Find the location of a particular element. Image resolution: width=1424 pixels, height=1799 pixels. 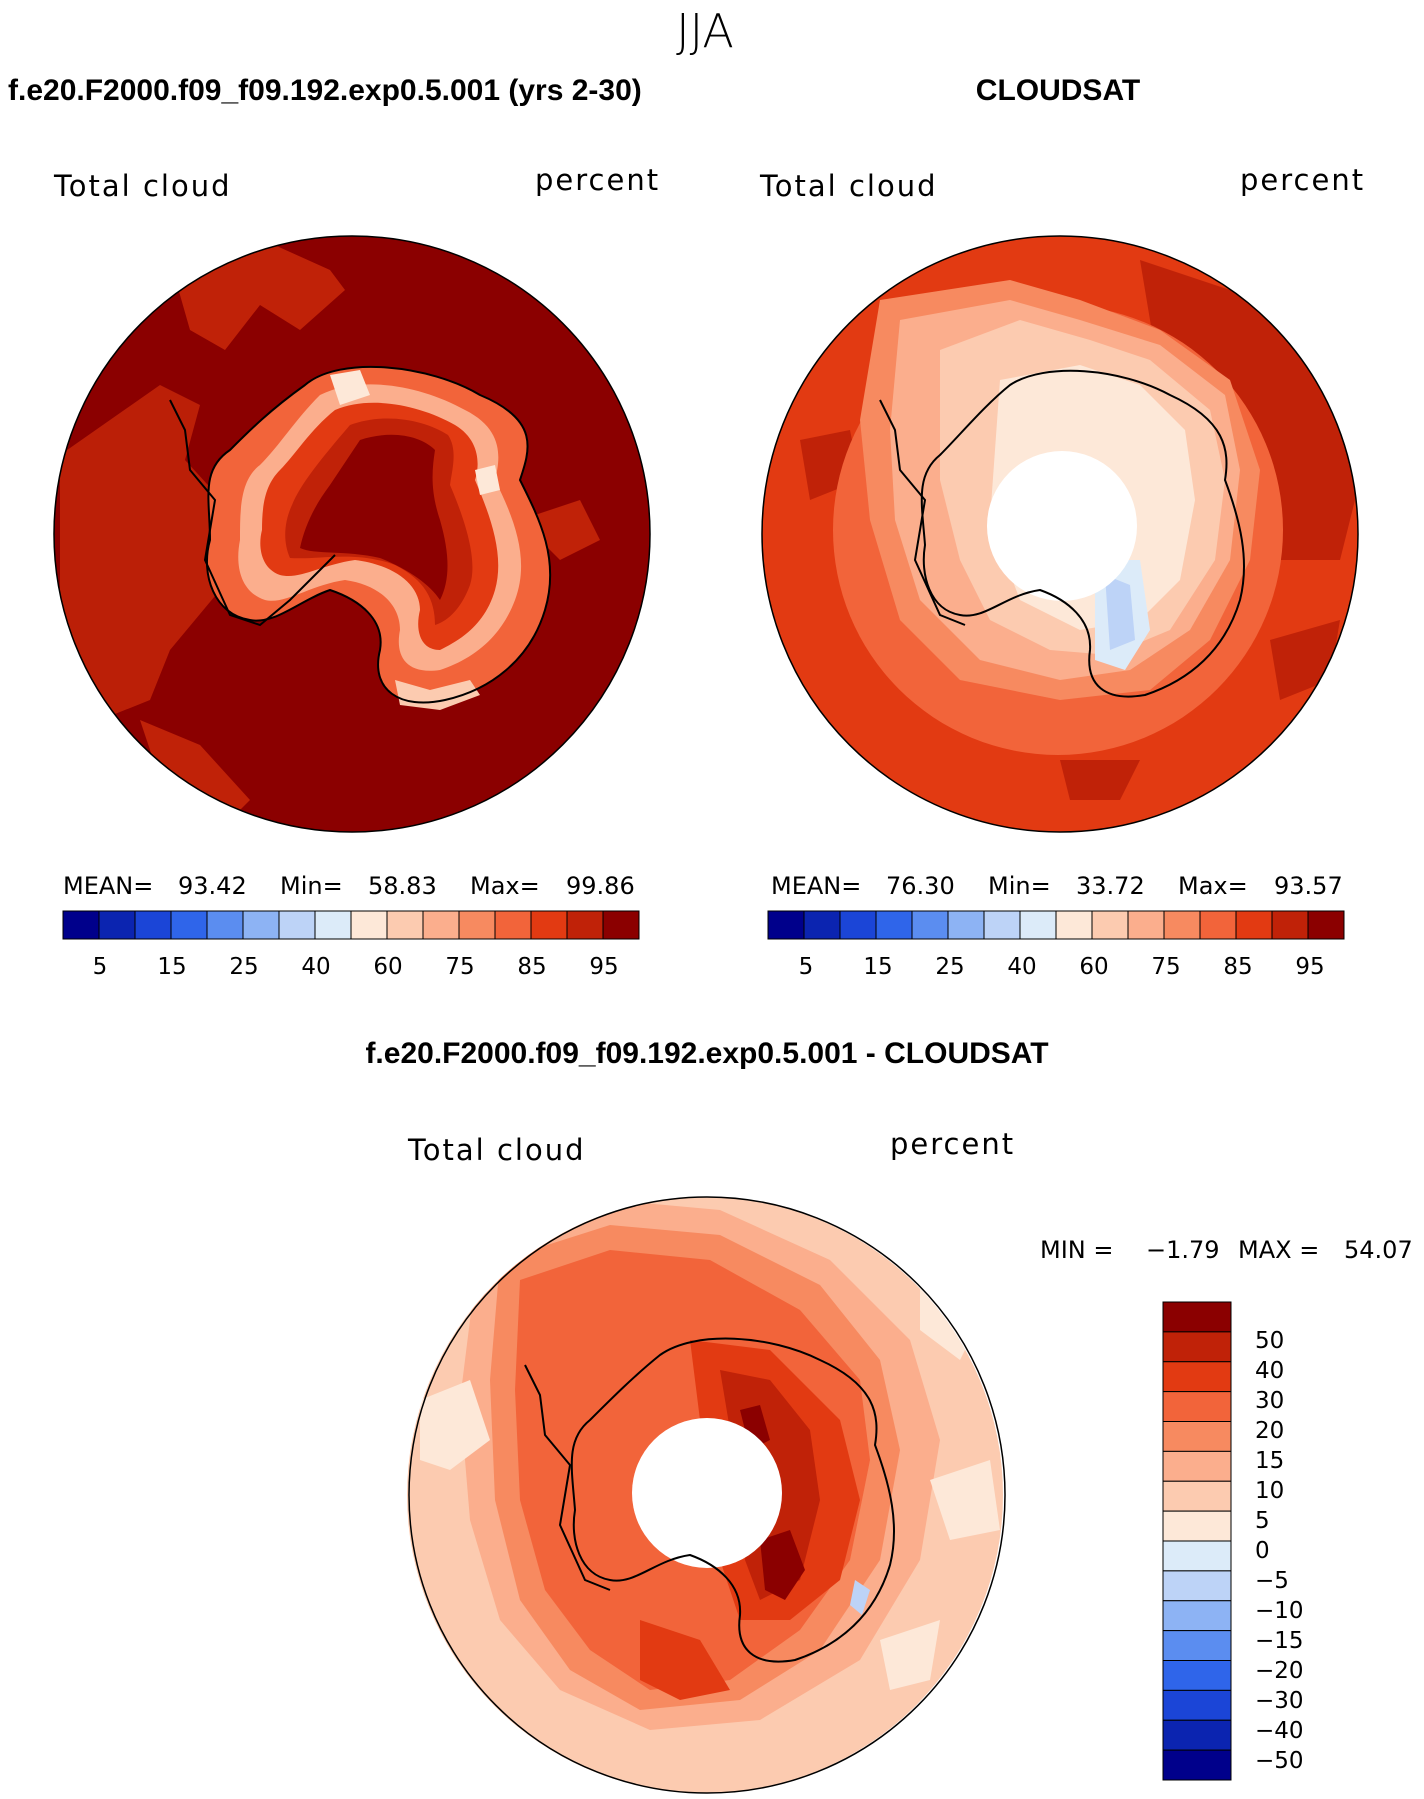

panel-model-variable: Total cloud is located at coordinates (142, 186).